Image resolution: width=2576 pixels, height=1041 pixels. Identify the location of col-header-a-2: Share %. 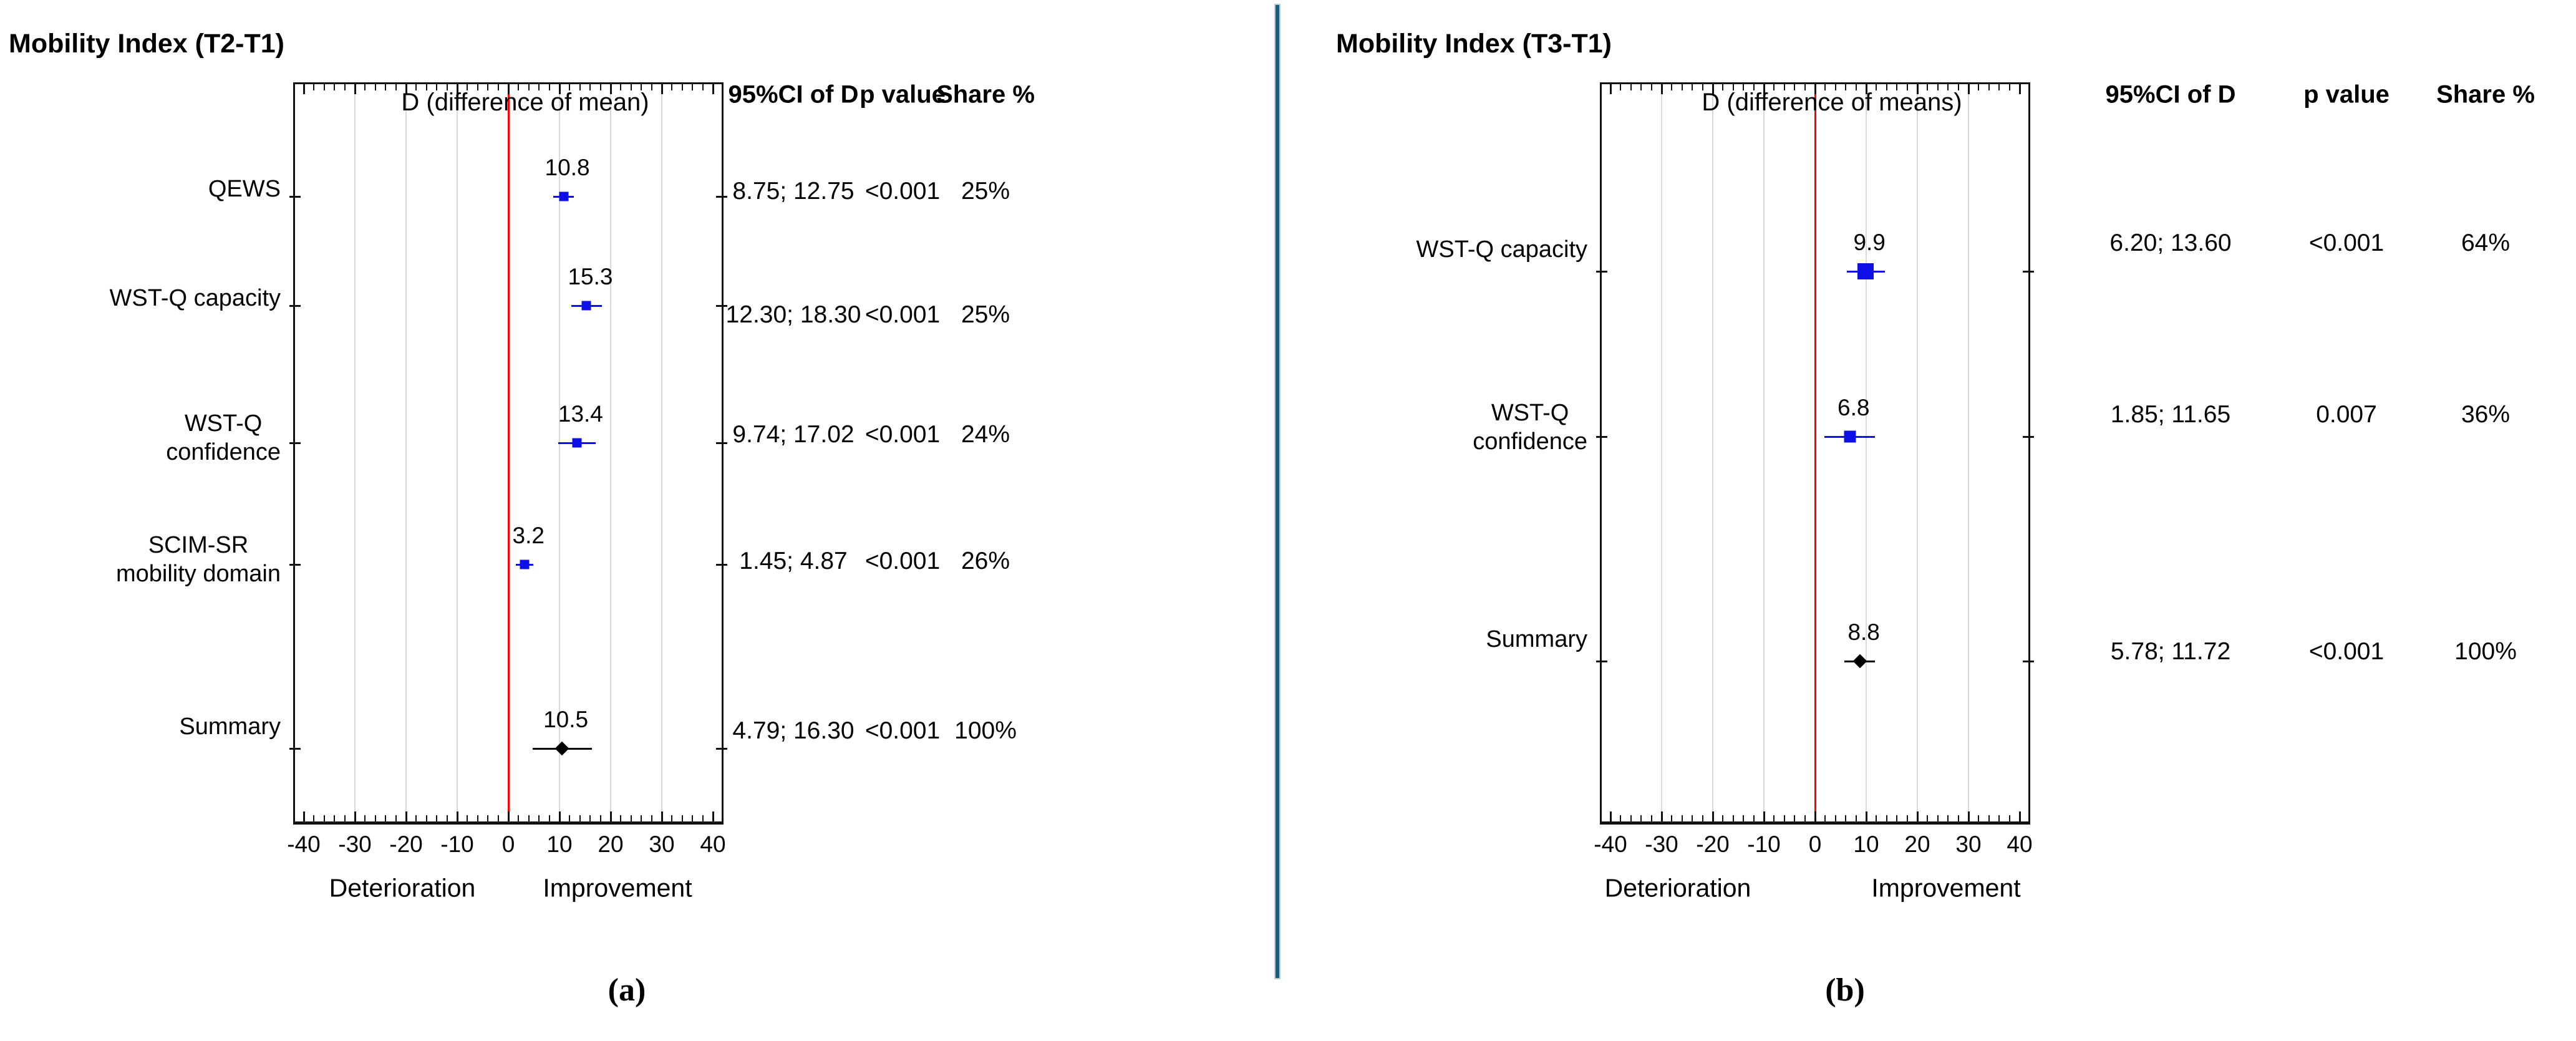
(986, 95).